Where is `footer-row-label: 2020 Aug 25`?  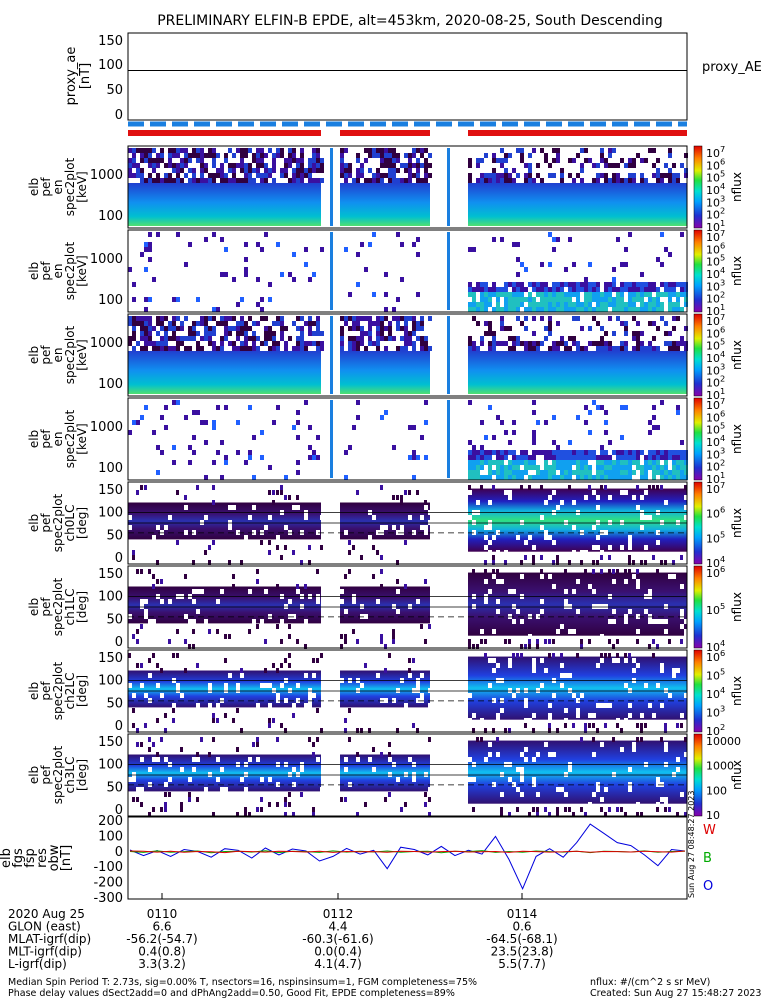 footer-row-label: 2020 Aug 25 is located at coordinates (46, 914).